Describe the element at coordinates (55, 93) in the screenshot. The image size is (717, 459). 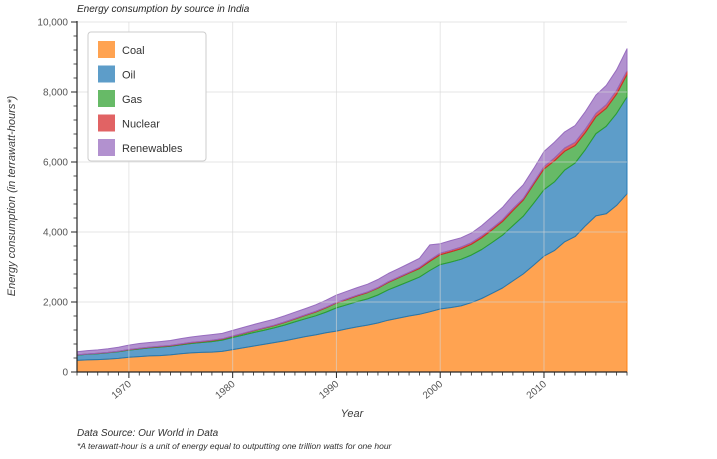
I see `y-tick-label: 8,000` at that location.